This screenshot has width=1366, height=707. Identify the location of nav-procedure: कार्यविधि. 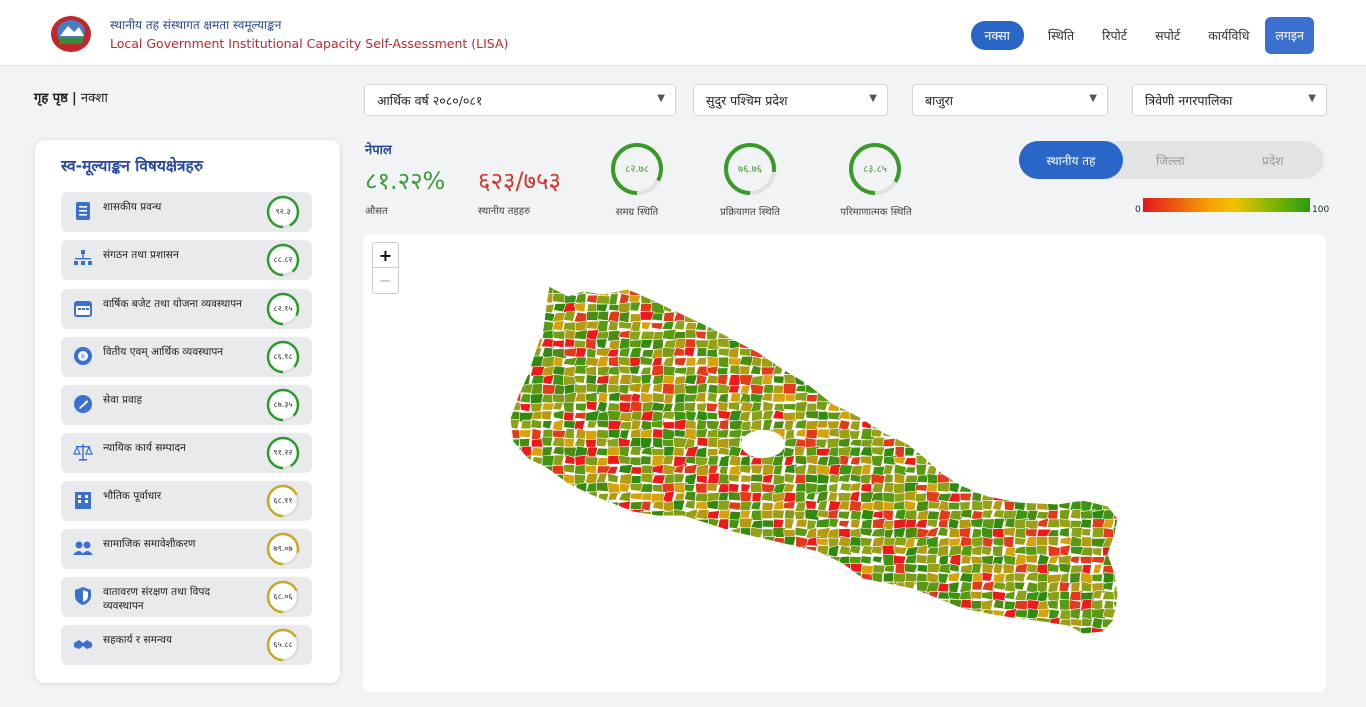
(1229, 35).